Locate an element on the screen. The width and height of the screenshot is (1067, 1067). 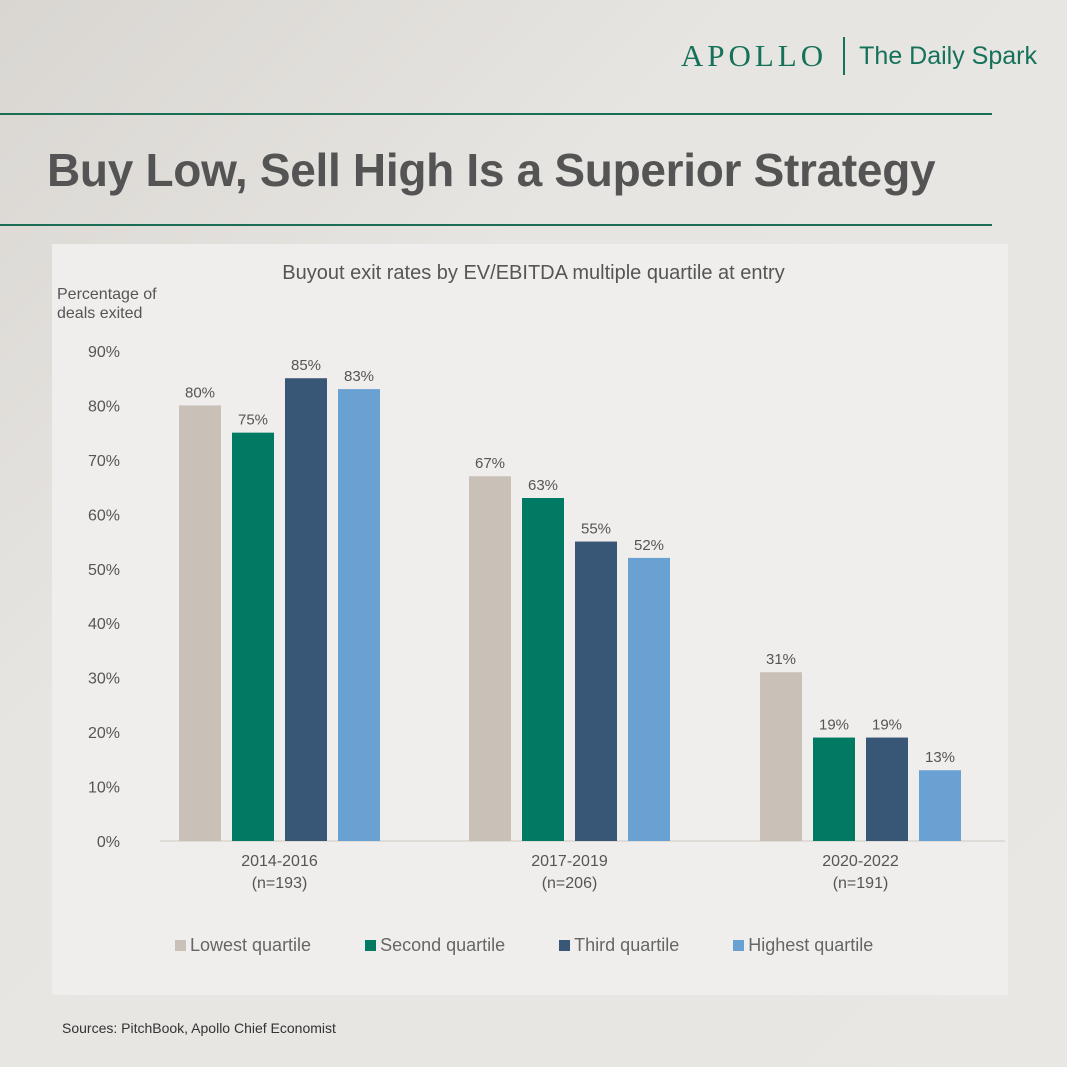
brand-divider is located at coordinates (844, 56).